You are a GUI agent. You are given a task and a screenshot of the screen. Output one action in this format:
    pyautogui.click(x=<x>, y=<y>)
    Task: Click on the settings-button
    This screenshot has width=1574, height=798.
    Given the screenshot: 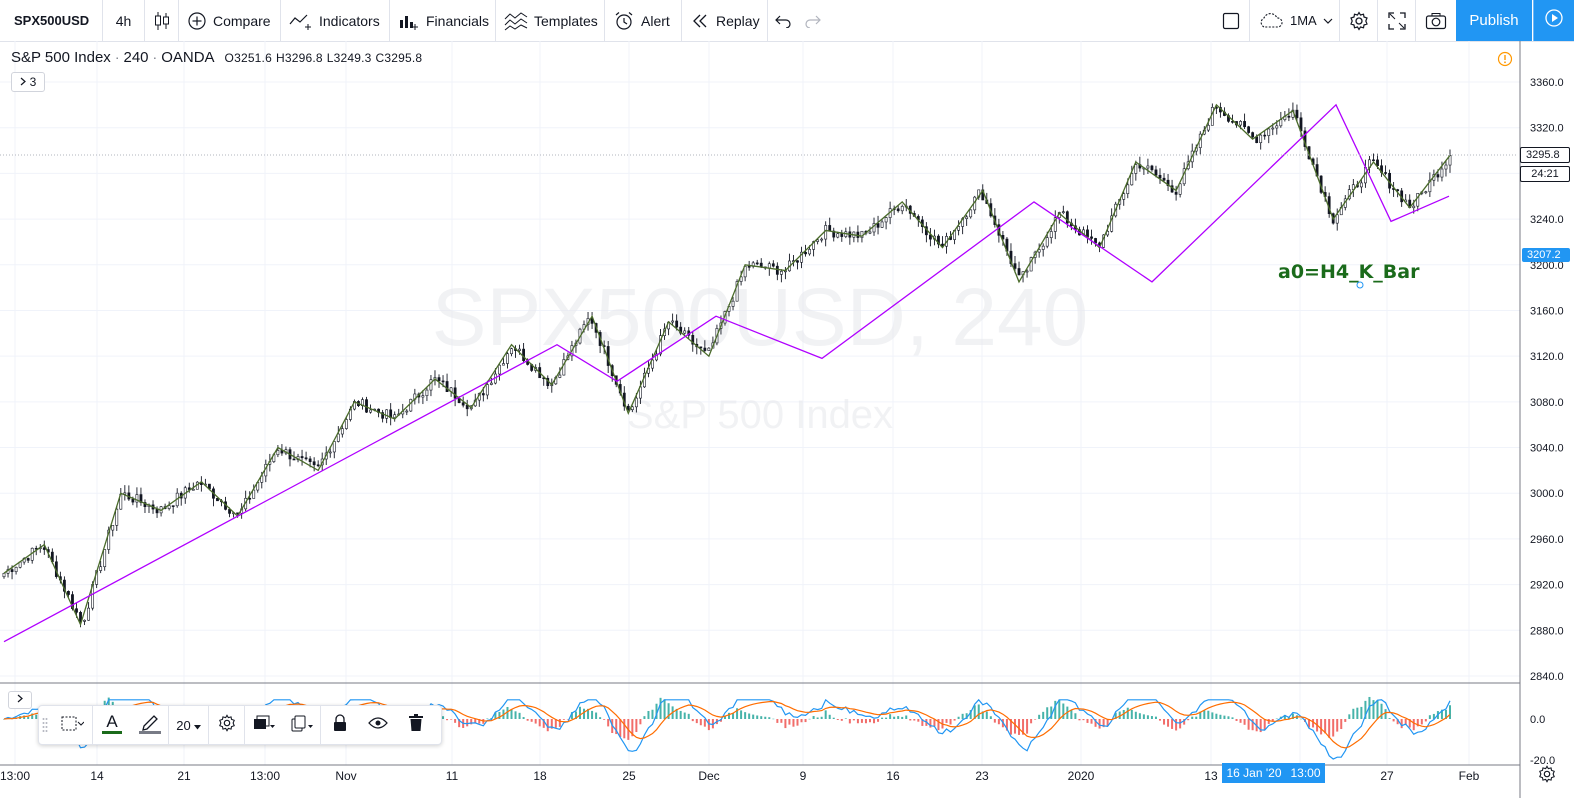 What is the action you would take?
    pyautogui.click(x=1359, y=20)
    